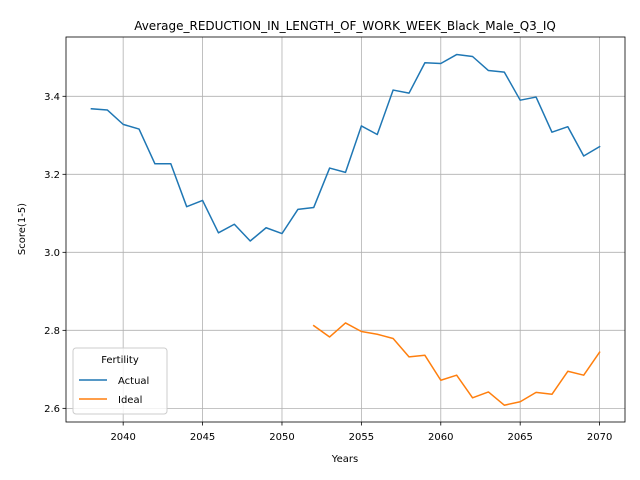  Describe the element at coordinates (122, 437) in the screenshot. I see `x-tick-label: 2040` at that location.